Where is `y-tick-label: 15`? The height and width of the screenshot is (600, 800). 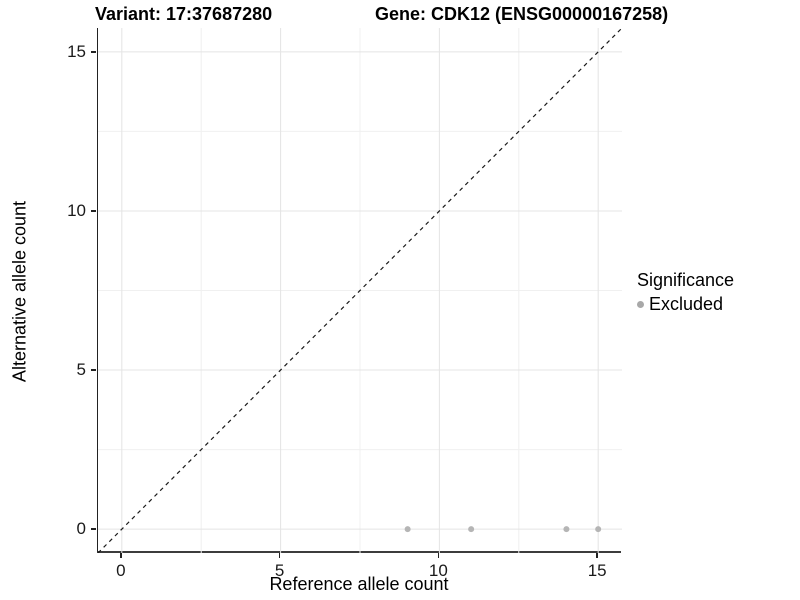 y-tick-label: 15 is located at coordinates (76, 51).